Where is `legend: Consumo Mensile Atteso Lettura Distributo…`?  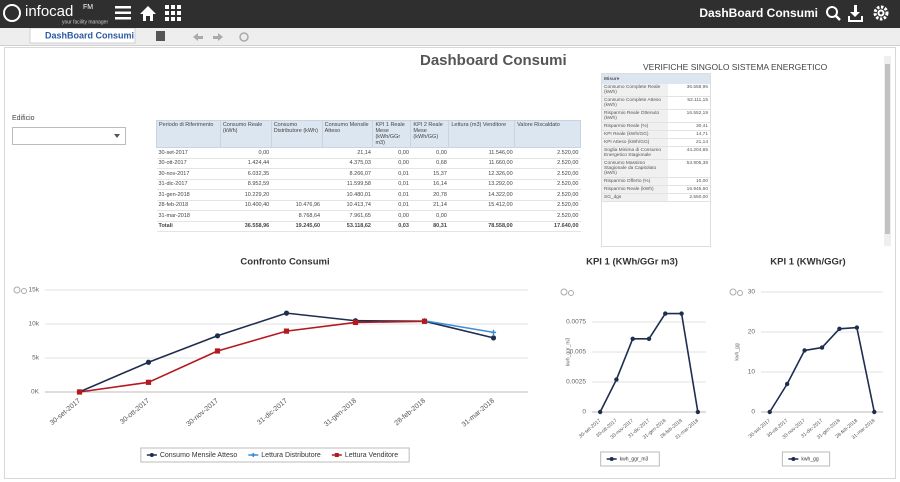 legend: Consumo Mensile Atteso Lettura Distributo… is located at coordinates (275, 455).